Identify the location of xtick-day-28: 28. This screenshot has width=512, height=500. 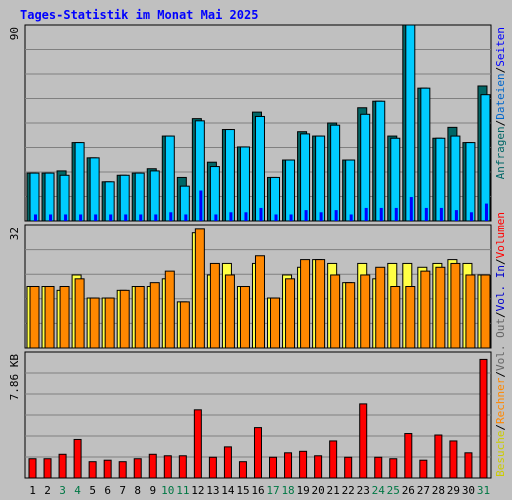
(438, 490).